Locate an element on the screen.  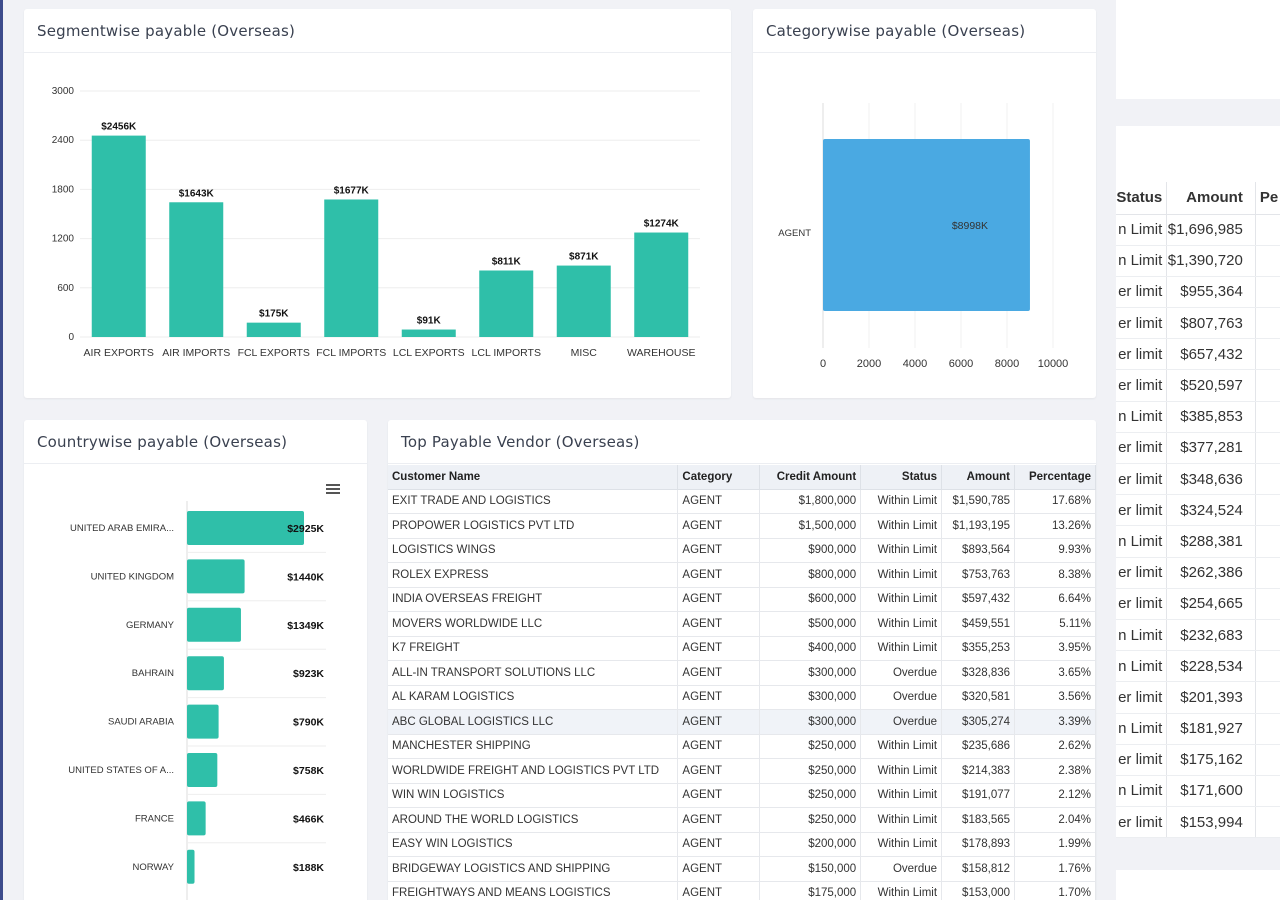
table-row: n Limit $288,381 is located at coordinates (1198, 541).